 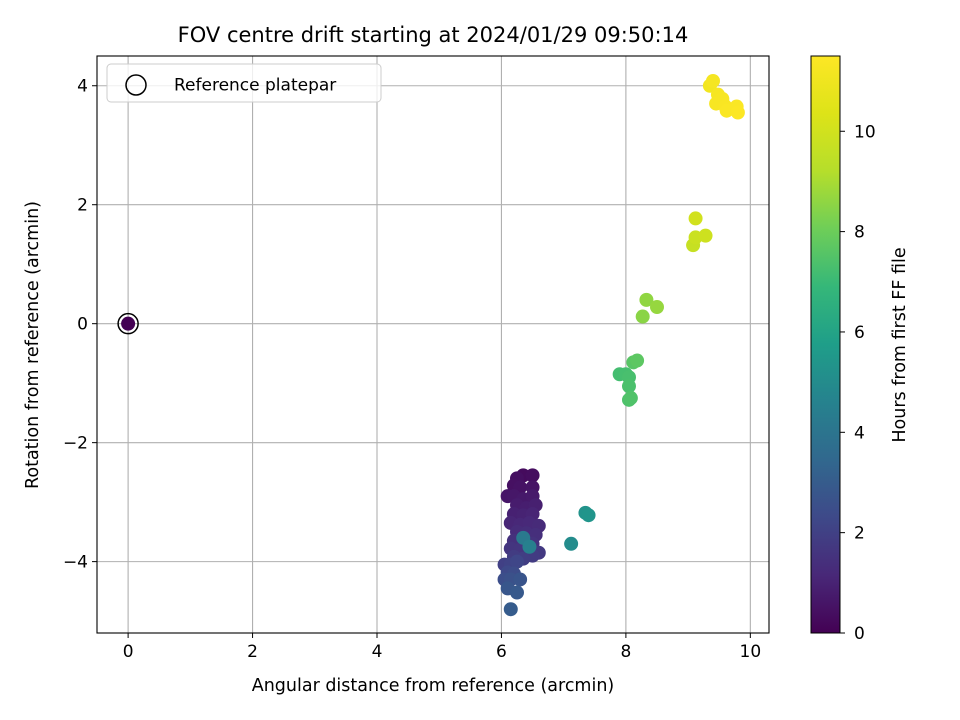 What do you see at coordinates (501, 652) in the screenshot?
I see `x-tick-label: 6` at bounding box center [501, 652].